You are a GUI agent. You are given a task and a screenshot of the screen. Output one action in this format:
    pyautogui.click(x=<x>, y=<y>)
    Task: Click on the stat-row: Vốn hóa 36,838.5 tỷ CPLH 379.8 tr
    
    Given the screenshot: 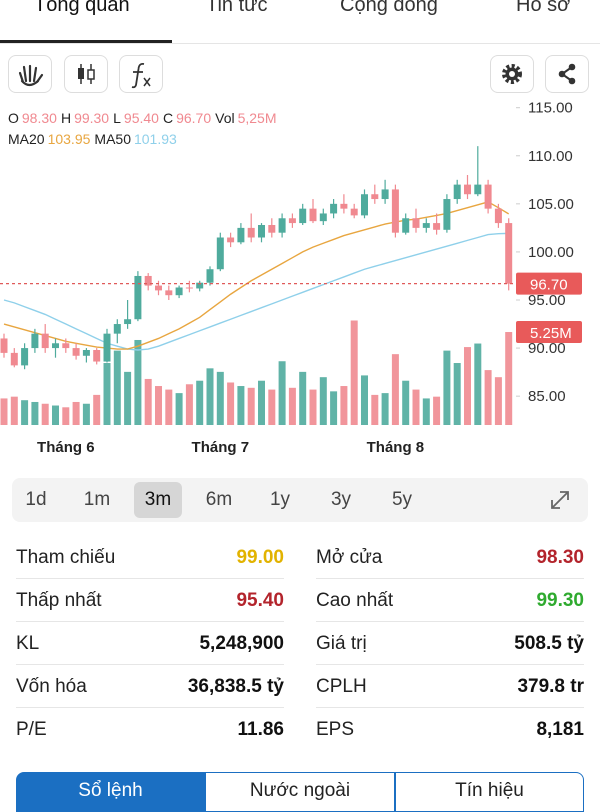 What is the action you would take?
    pyautogui.click(x=300, y=686)
    